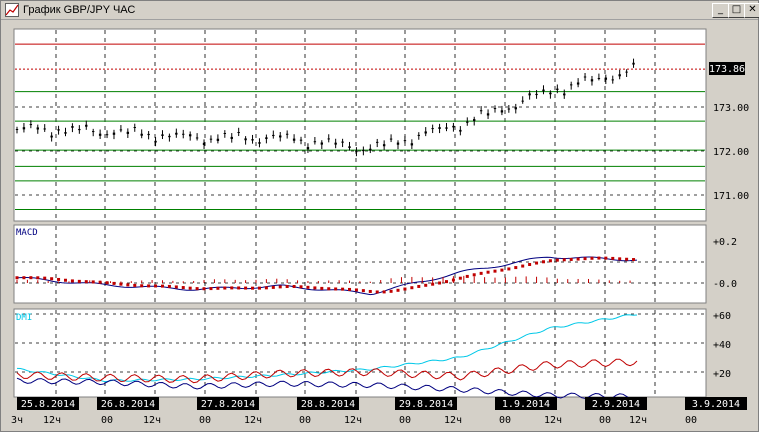  What do you see at coordinates (79, 10) in the screenshot?
I see `window-title: График GBP/JPY ЧАС` at bounding box center [79, 10].